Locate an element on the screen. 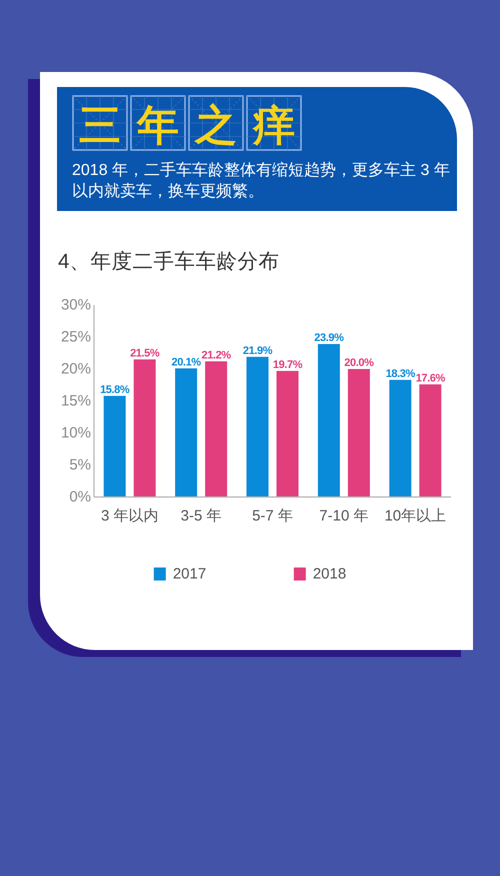 The image size is (500, 876). data-label: 21.5% is located at coordinates (145, 353).